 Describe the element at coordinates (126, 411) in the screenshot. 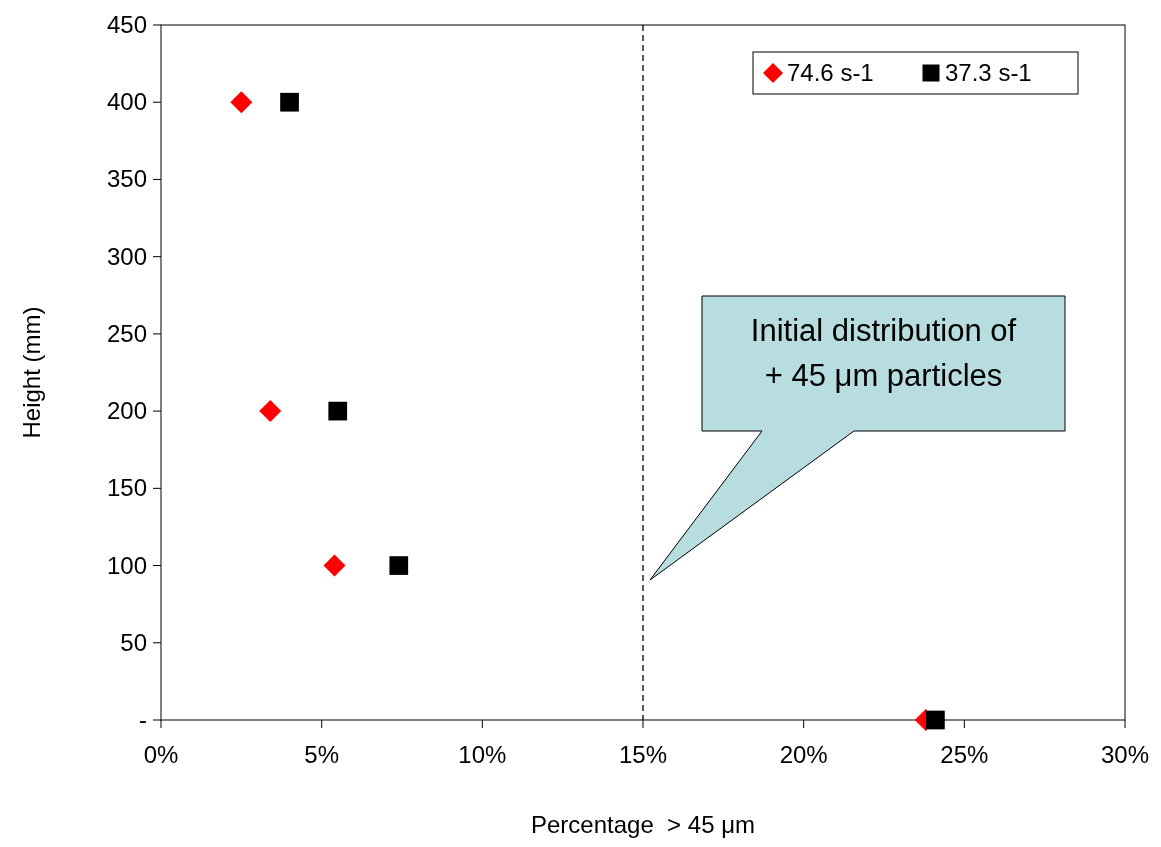

I see `y-tick-label: 200` at that location.